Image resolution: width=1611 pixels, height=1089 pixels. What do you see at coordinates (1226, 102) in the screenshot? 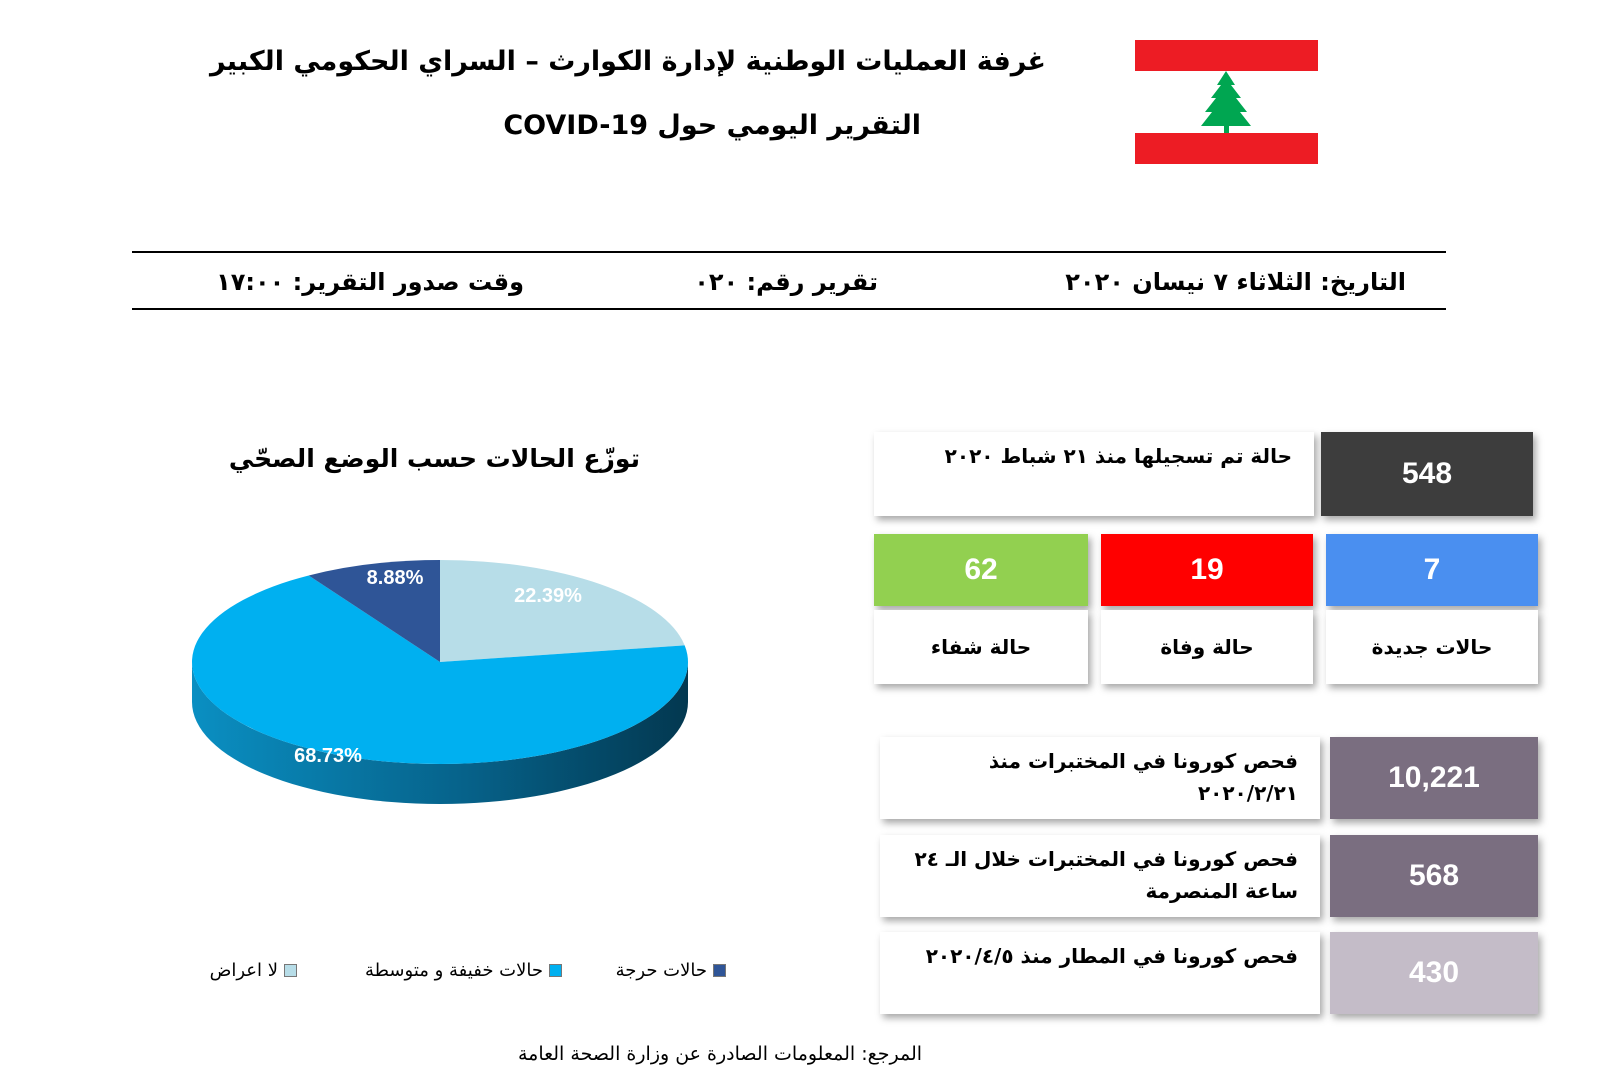
I see `lebanon-flag-icon` at bounding box center [1226, 102].